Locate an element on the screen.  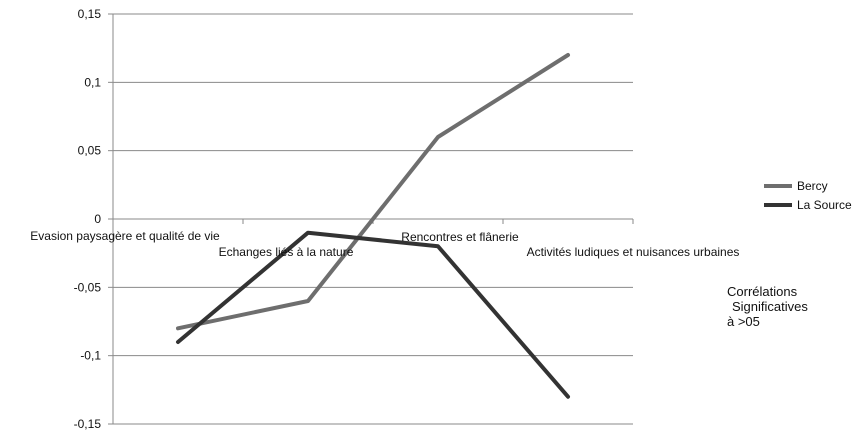
legend-label: Bercy is located at coordinates (812, 186).